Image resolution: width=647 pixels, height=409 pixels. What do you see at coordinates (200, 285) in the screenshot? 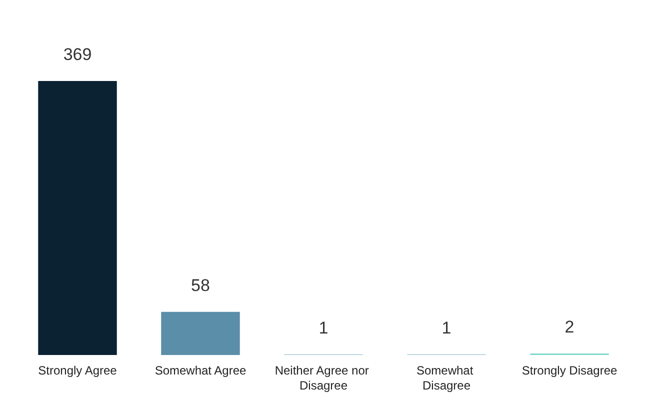
I see `data-label: 58` at bounding box center [200, 285].